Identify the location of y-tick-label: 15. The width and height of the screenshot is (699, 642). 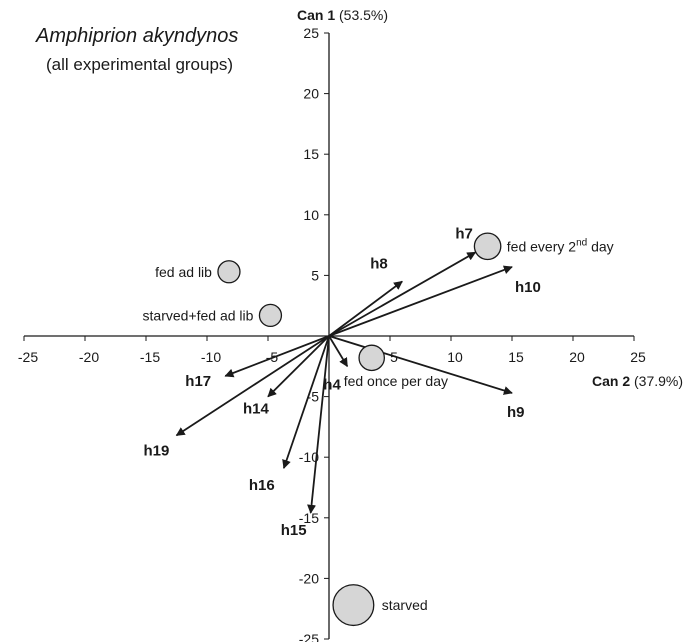
(311, 154).